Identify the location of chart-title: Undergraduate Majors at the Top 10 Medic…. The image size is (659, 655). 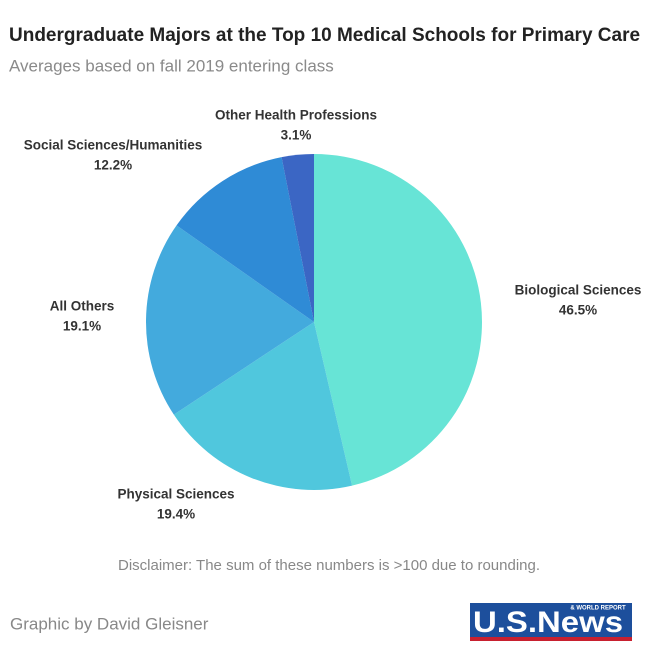
(324, 35).